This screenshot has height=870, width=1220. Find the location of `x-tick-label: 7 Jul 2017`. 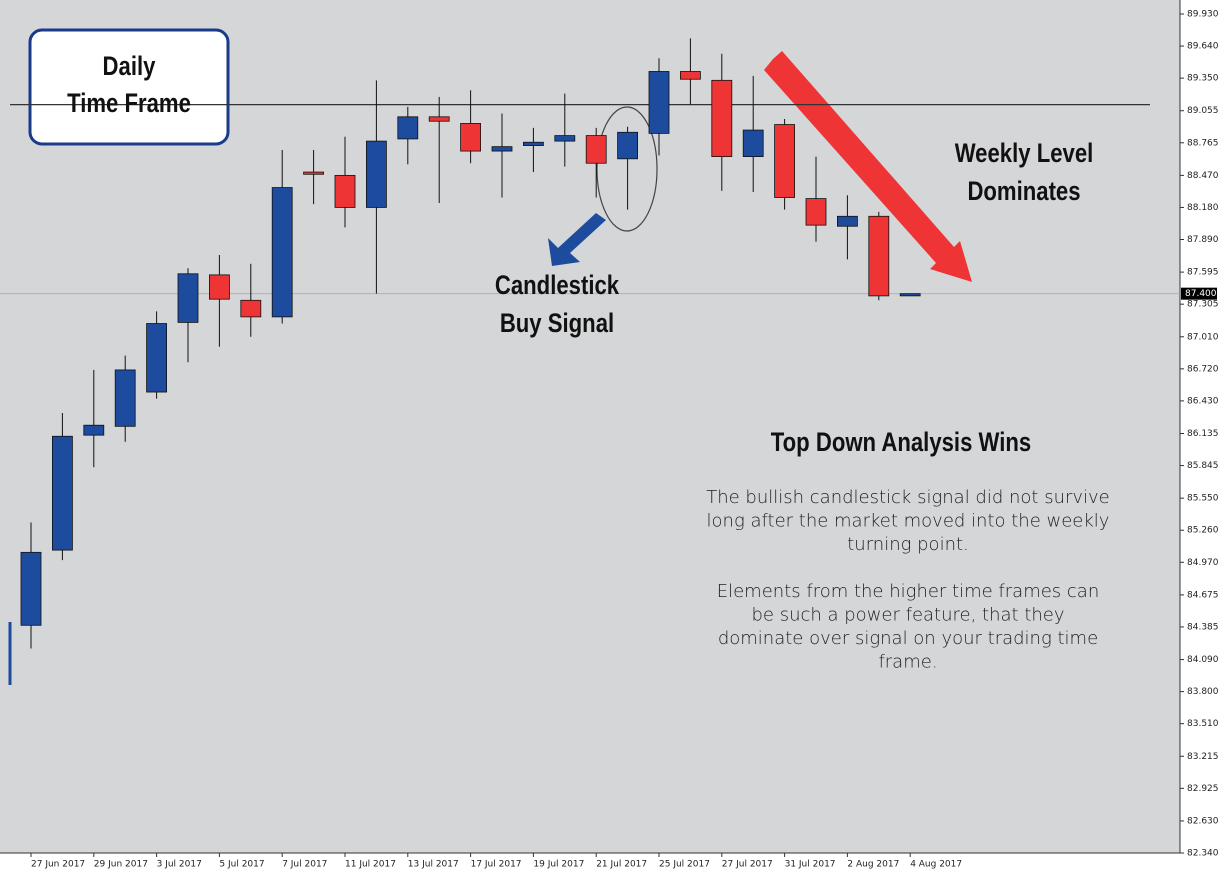

x-tick-label: 7 Jul 2017 is located at coordinates (304, 865).